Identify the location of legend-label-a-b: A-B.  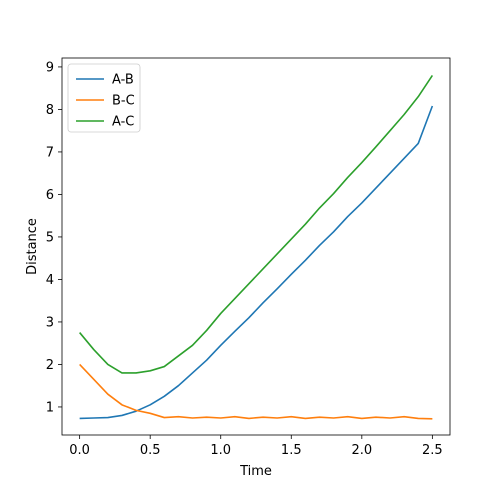
(123, 80).